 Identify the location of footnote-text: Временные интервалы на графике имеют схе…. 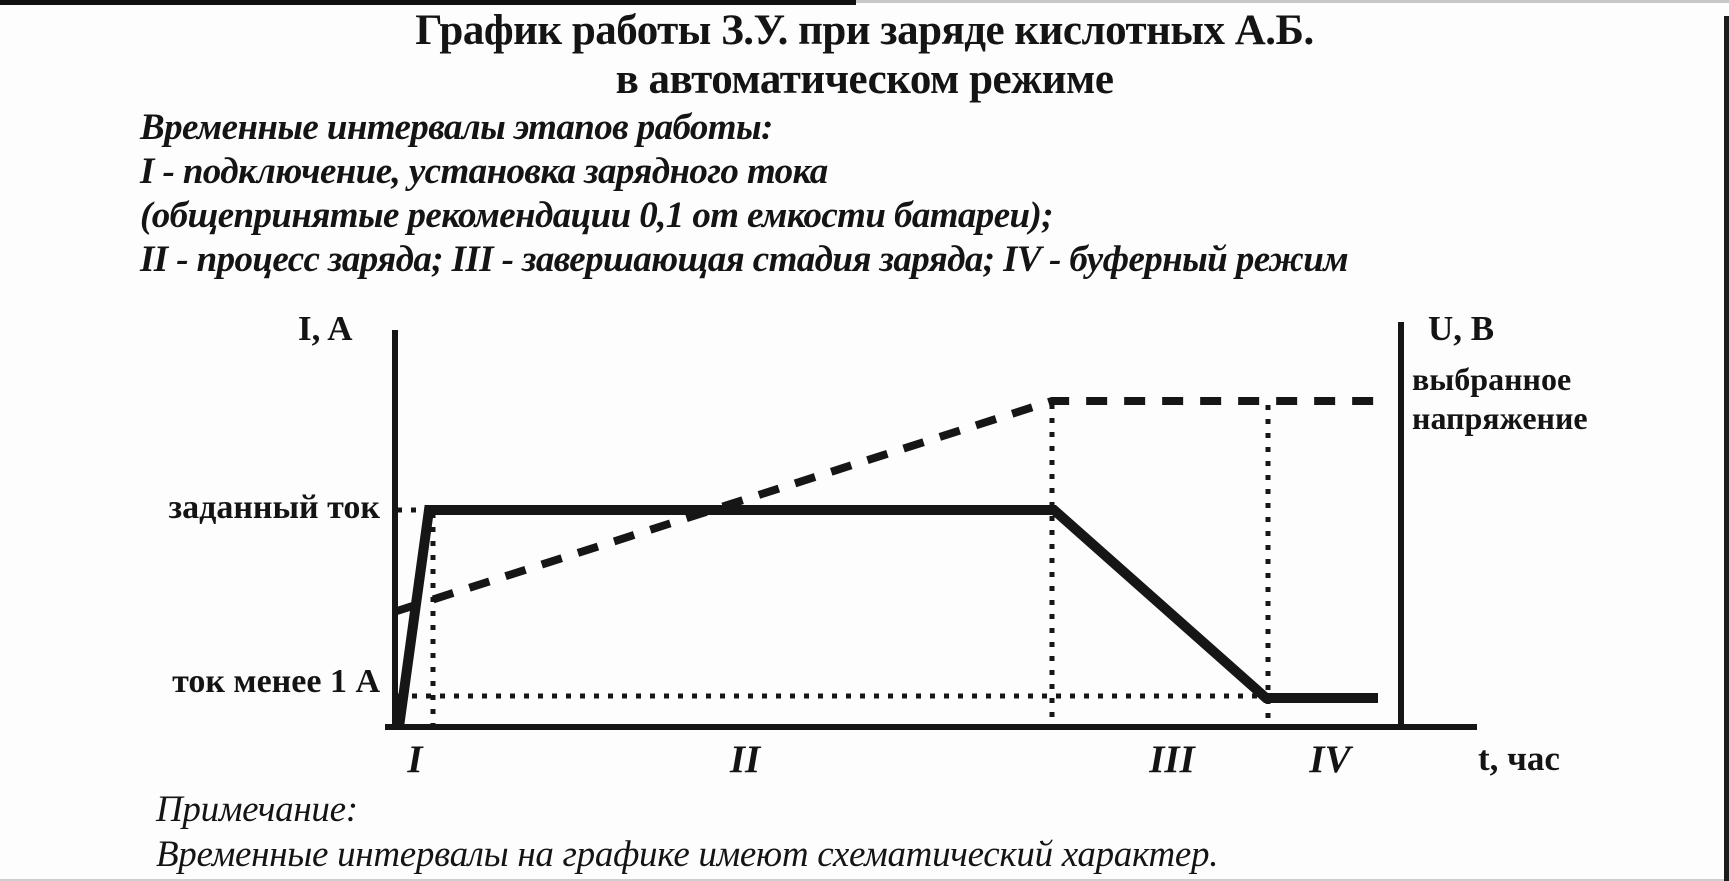
(687, 854).